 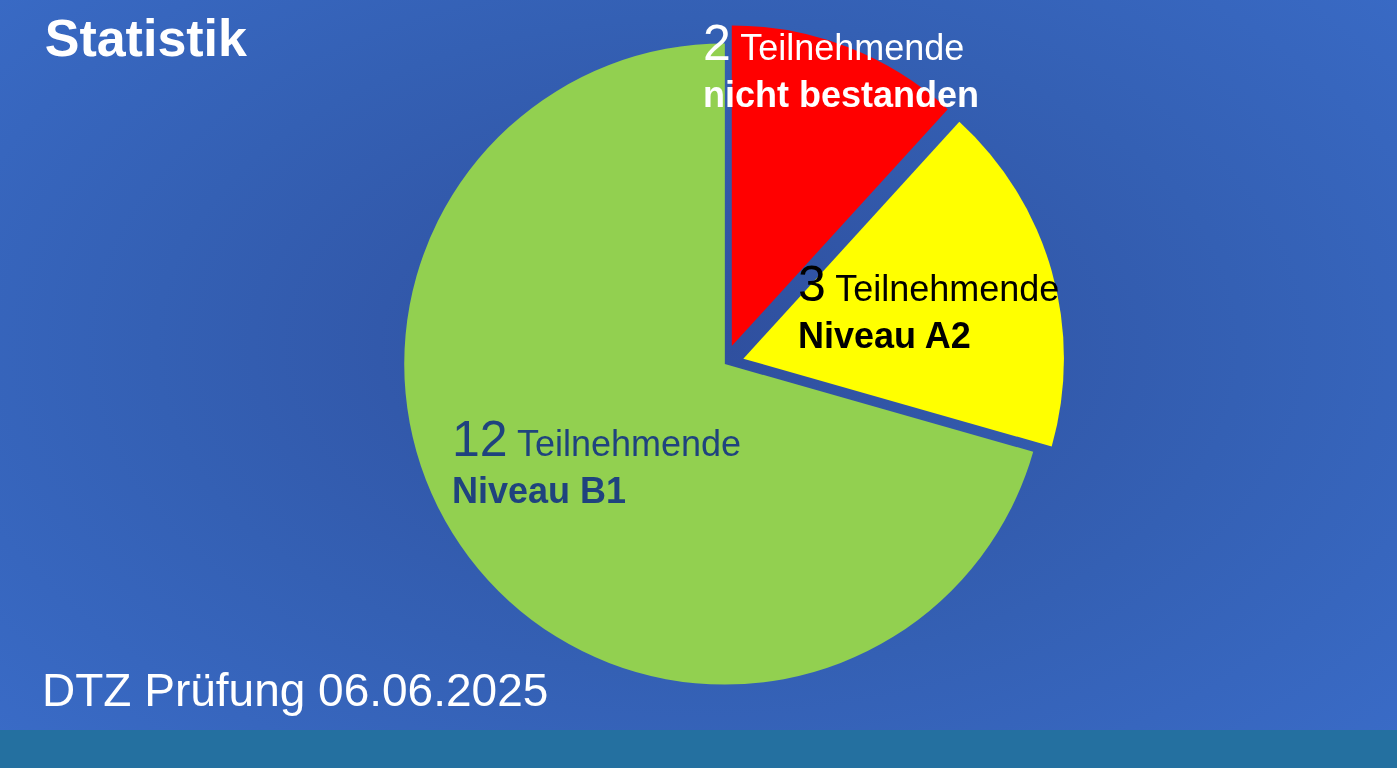 I want to click on slice-label: Niveau B1, so click(x=539, y=490).